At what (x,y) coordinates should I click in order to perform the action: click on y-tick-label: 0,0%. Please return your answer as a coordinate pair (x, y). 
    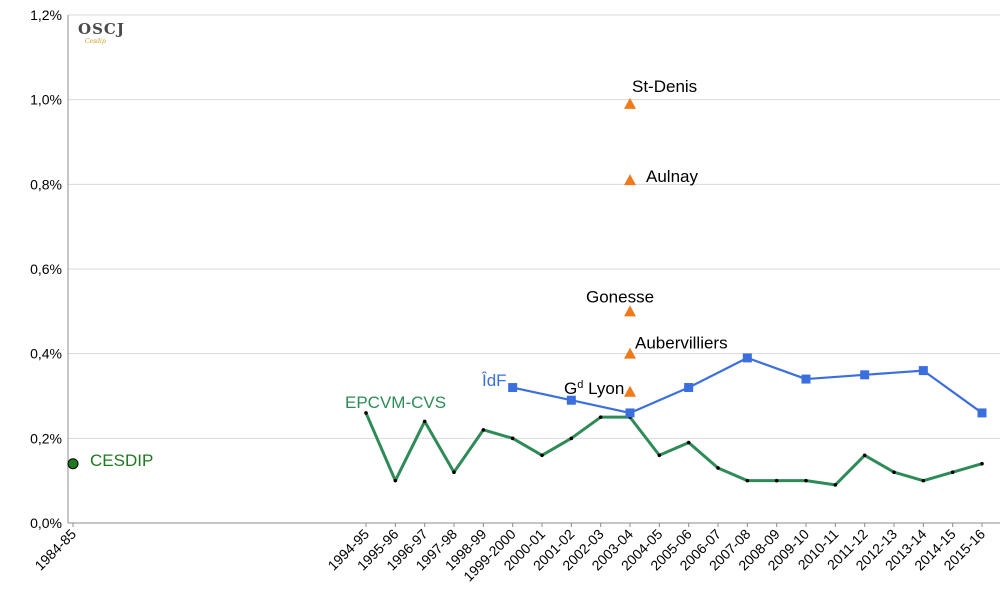
    Looking at the image, I should click on (46, 523).